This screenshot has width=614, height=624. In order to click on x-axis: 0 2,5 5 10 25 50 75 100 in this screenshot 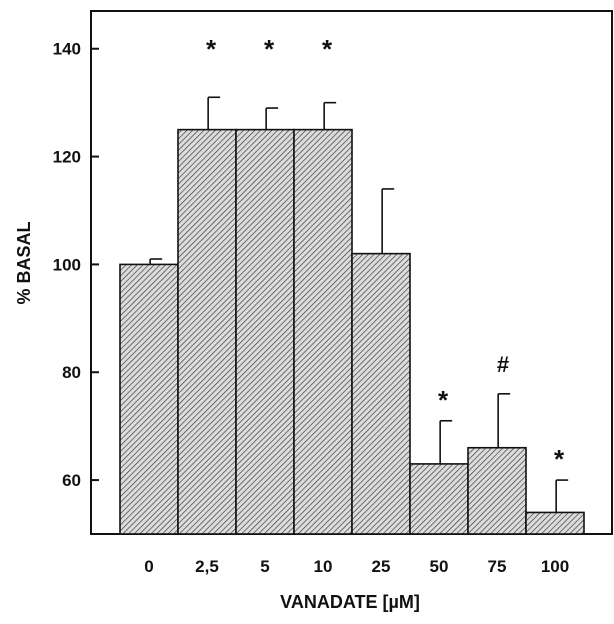, I will do `click(356, 566)`.